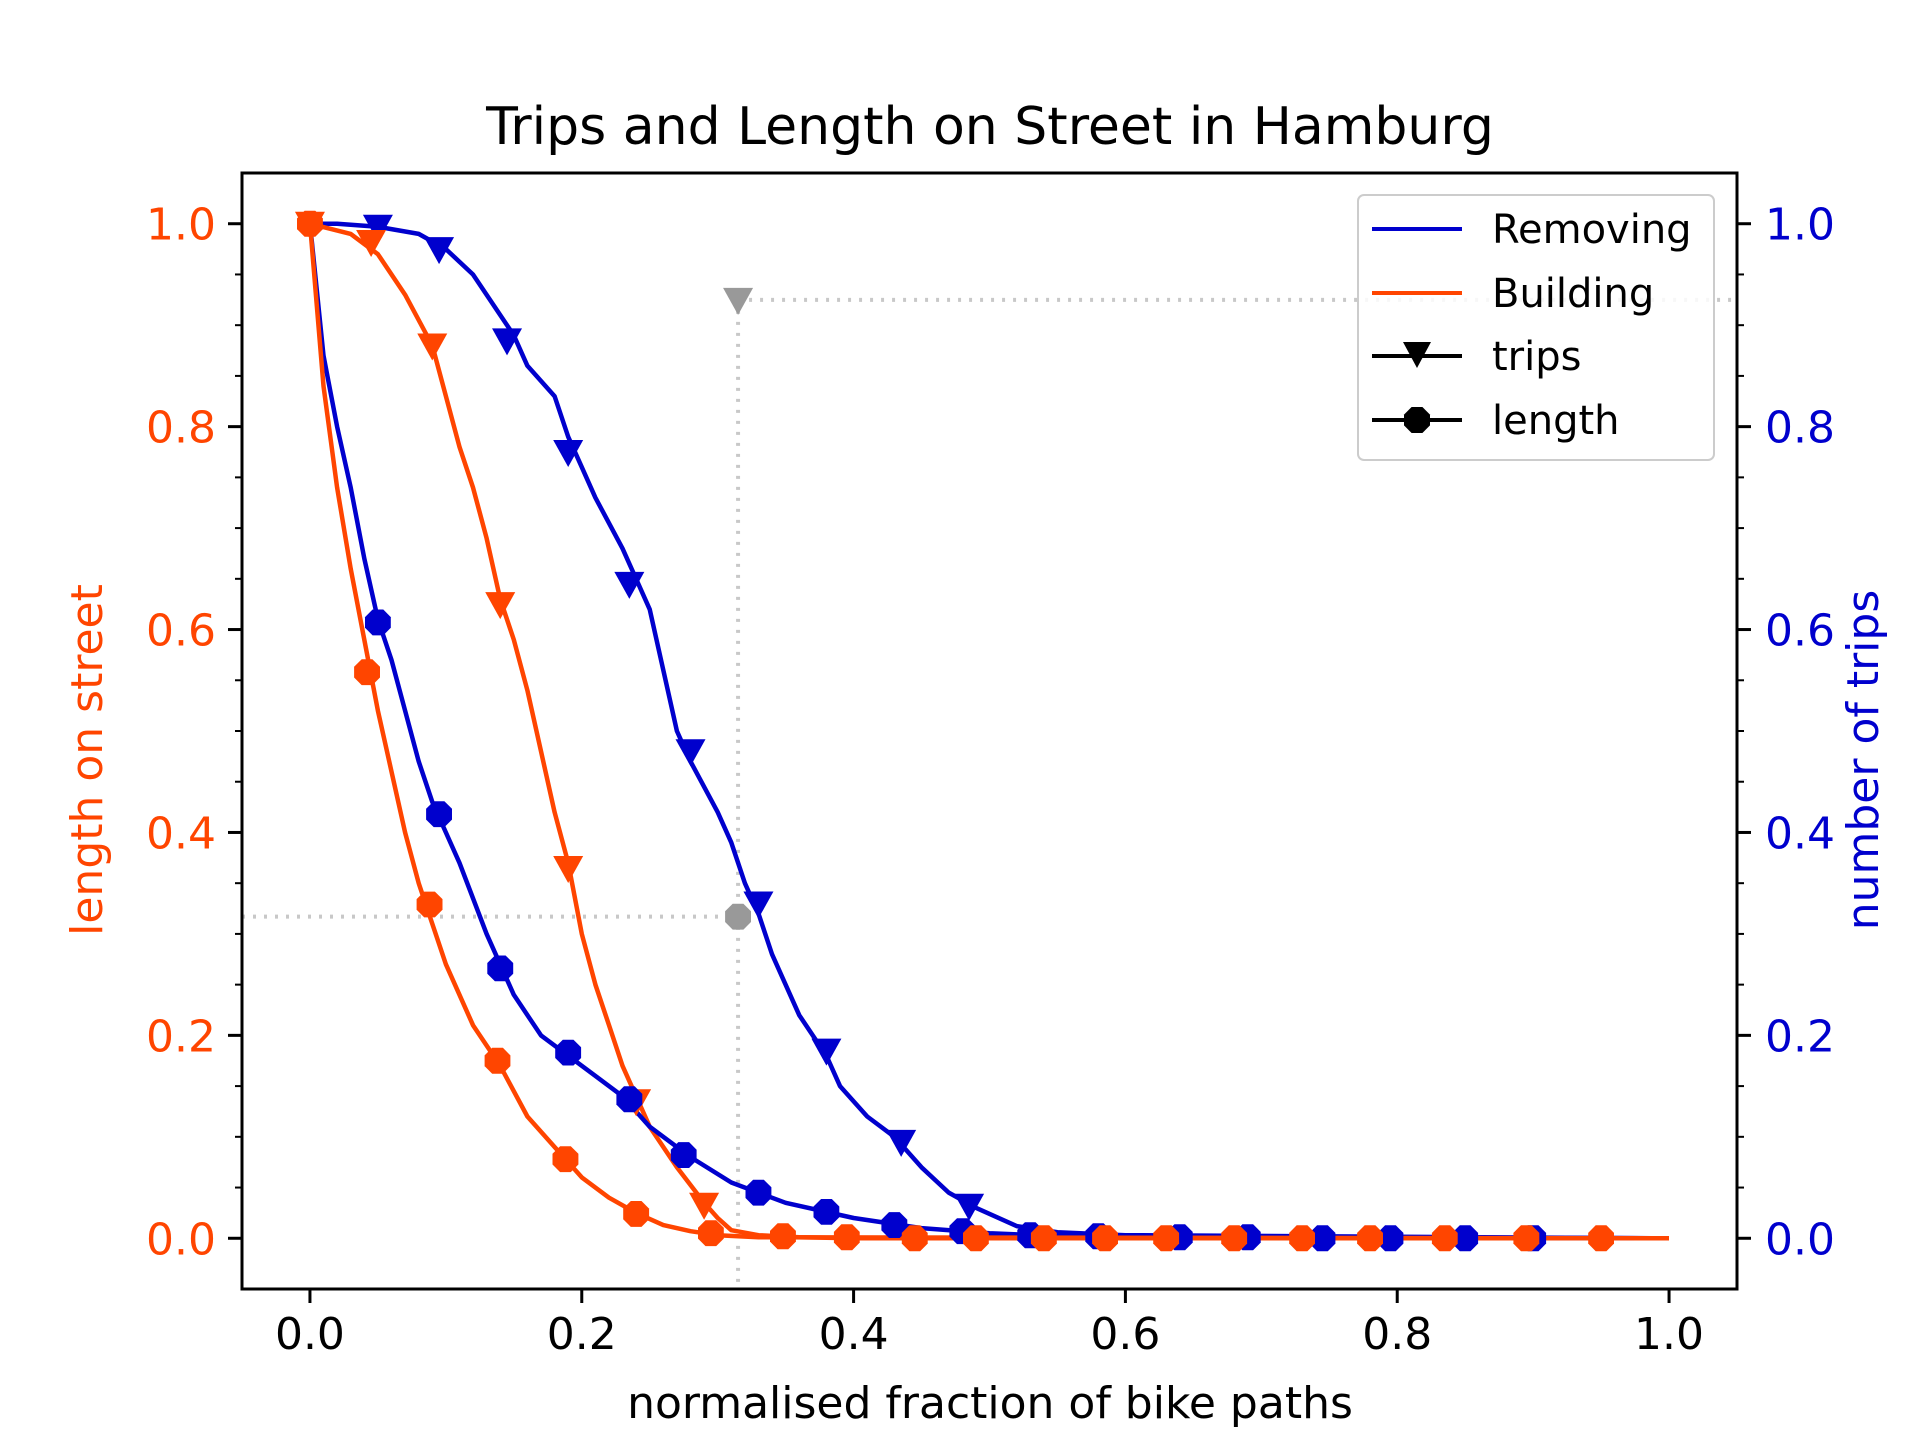  I want to click on legend-marker-trips, so click(1417, 355).